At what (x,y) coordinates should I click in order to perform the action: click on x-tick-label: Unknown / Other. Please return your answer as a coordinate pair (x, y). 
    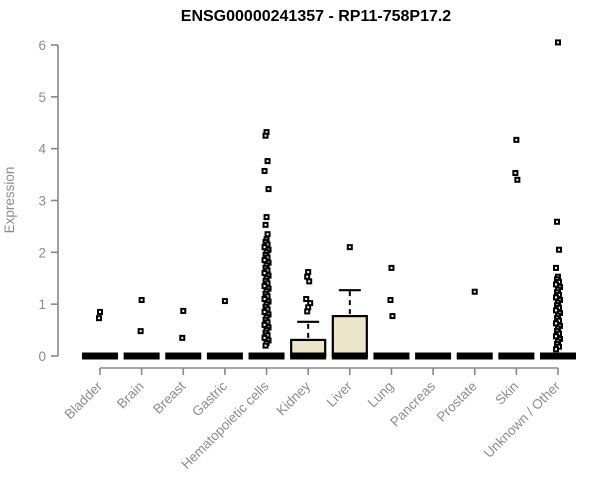
    Looking at the image, I should click on (522, 419).